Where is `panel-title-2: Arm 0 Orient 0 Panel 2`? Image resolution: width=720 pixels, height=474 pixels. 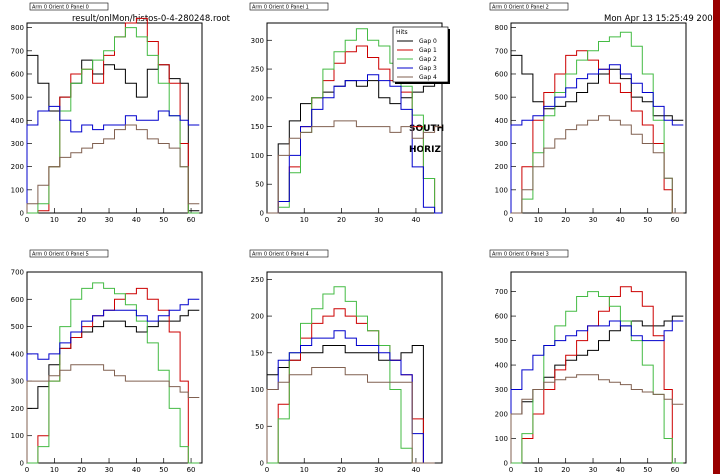 panel-title-2: Arm 0 Orient 0 Panel 2 is located at coordinates (529, 6).